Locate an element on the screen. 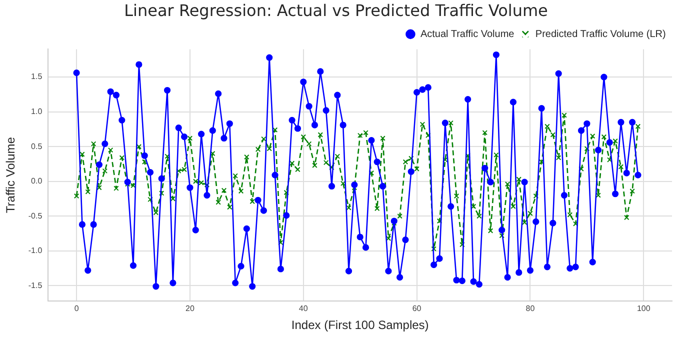 The width and height of the screenshot is (680, 337). y-tick-label: 1.5 is located at coordinates (37, 77).